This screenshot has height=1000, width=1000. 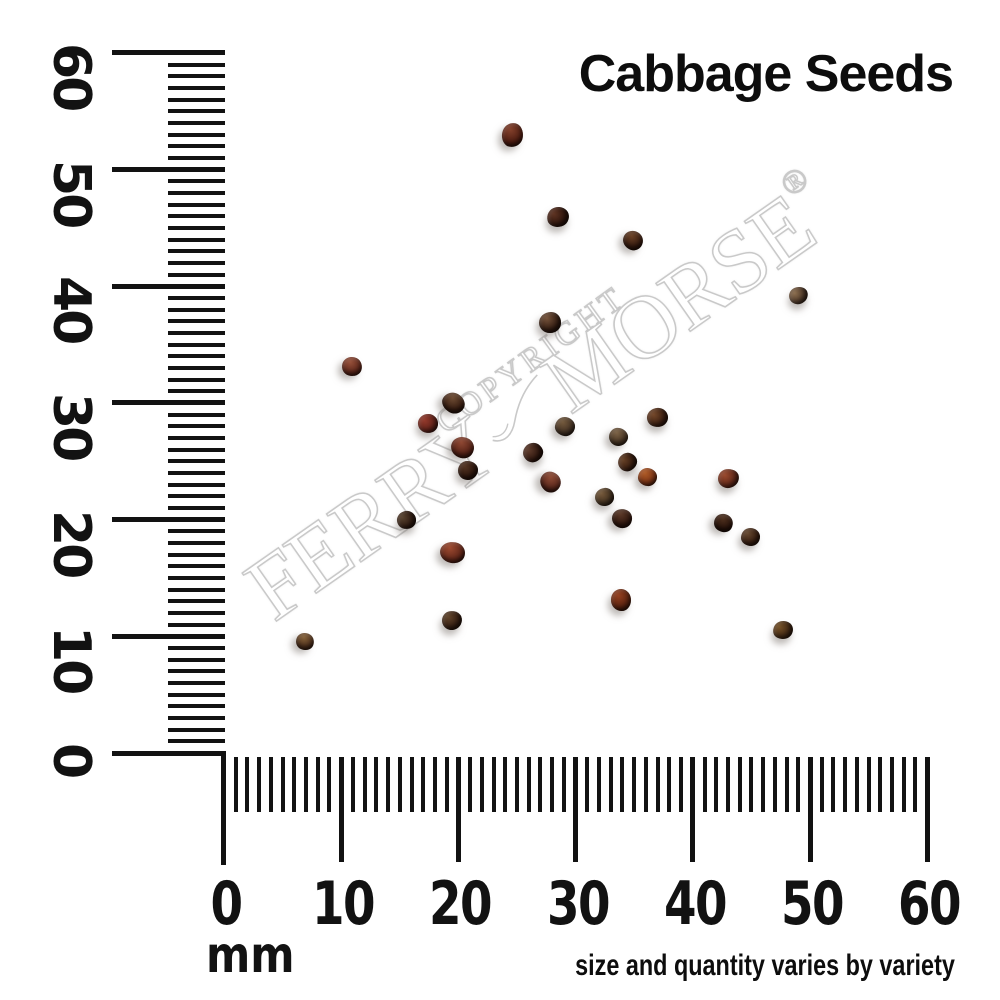 What do you see at coordinates (71, 426) in the screenshot?
I see `v-ruler-tick-label: 30` at bounding box center [71, 426].